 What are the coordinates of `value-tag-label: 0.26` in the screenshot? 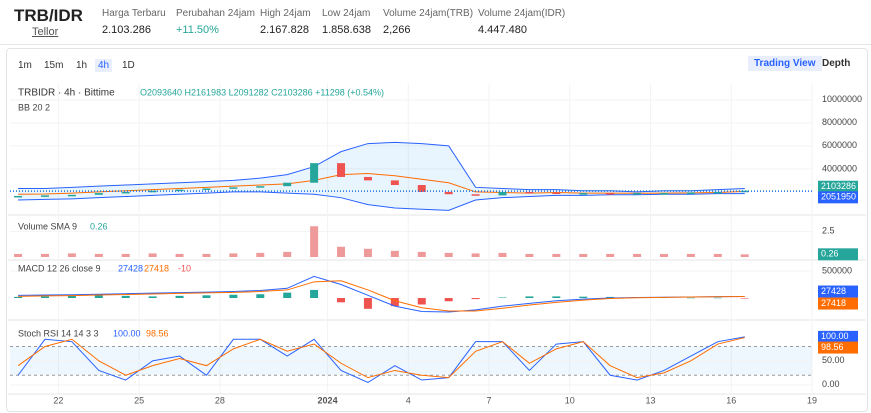 It's located at (830, 254).